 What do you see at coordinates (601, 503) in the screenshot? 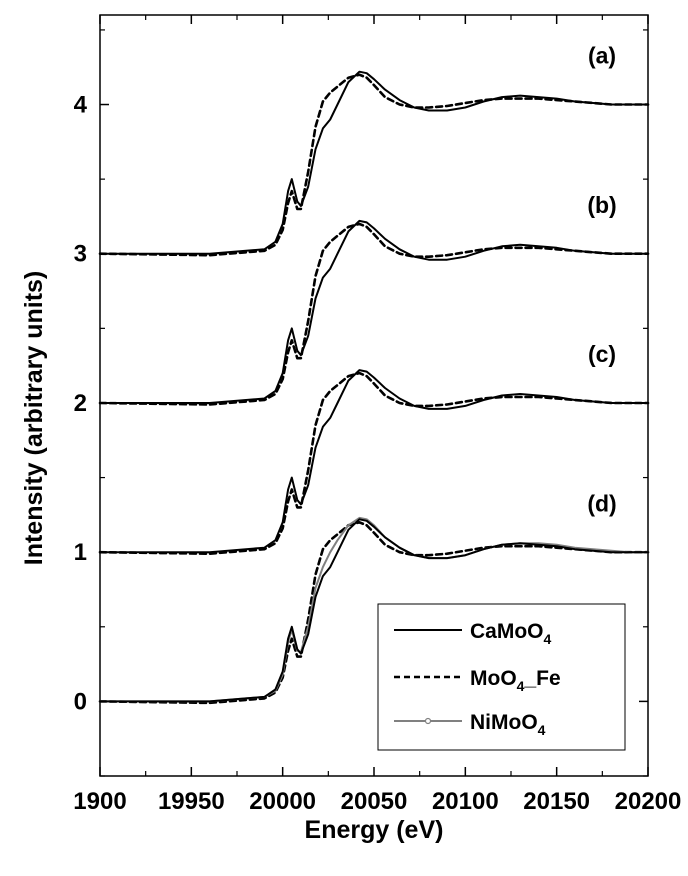
I see `panel-label: (d)` at bounding box center [601, 503].